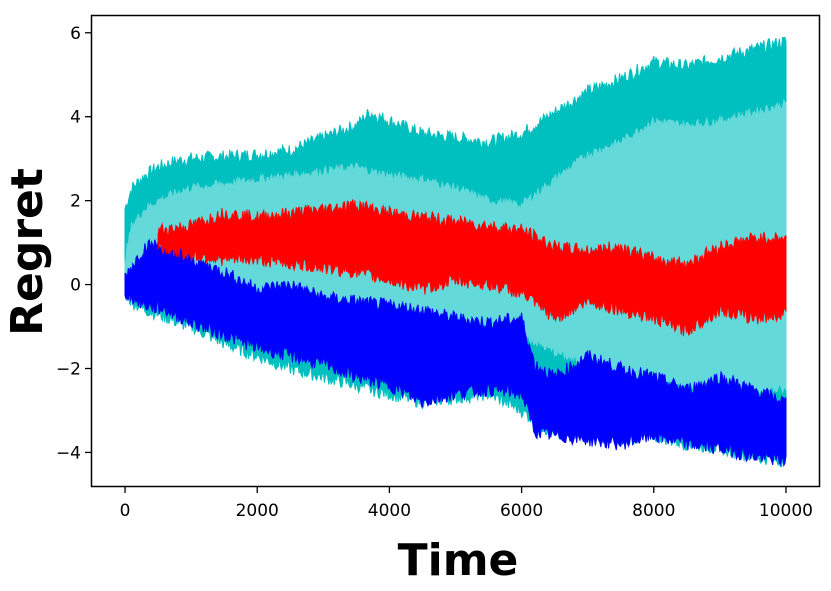 The image size is (831, 591). Describe the element at coordinates (68, 370) in the screenshot. I see `y-tick-label: −2` at that location.